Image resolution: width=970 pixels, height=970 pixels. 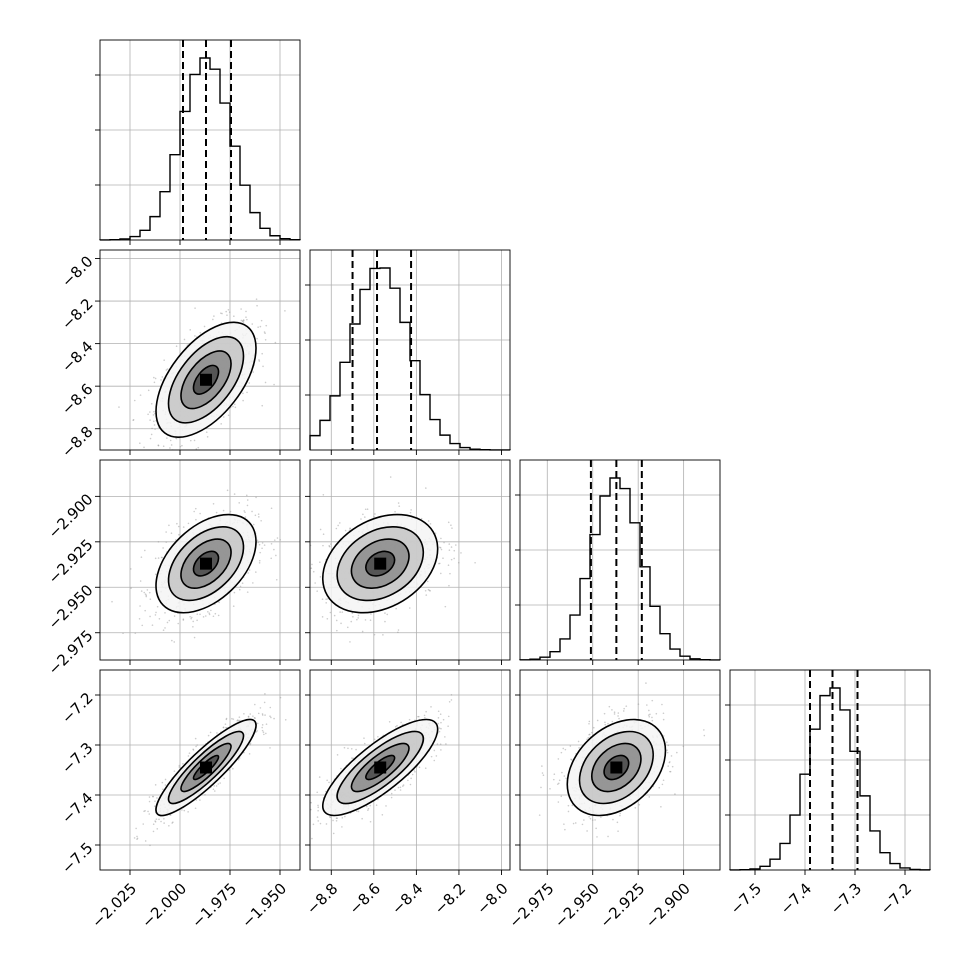 I want to click on y-tick-label: −8.2, so click(x=77, y=314).